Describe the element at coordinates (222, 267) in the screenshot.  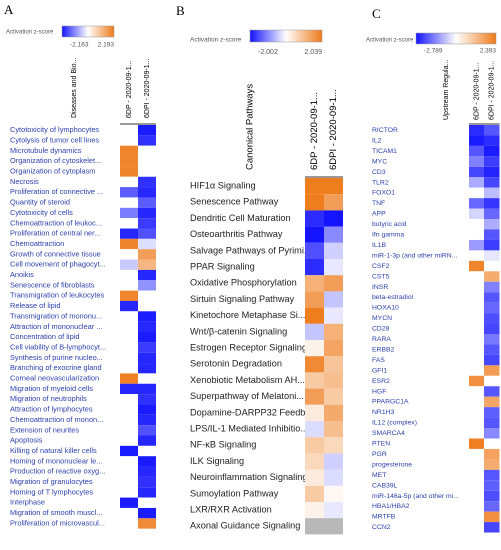
I see `row-label: PPAR Signaling` at that location.